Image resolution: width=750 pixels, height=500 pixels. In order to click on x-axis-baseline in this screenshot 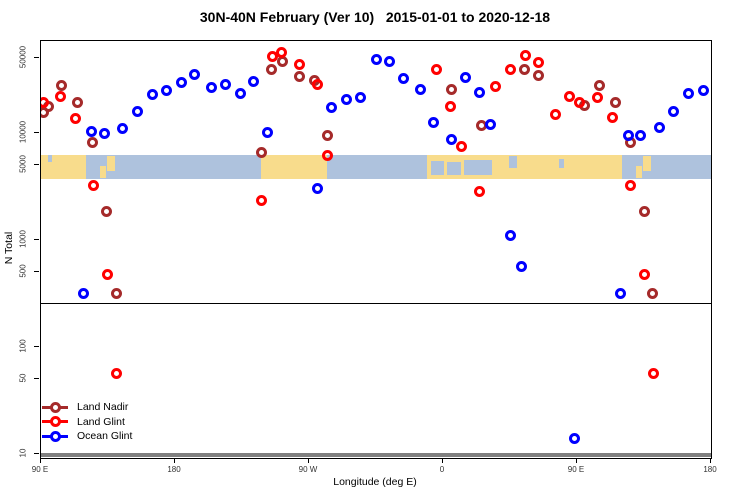, I will do `click(376, 455)`.